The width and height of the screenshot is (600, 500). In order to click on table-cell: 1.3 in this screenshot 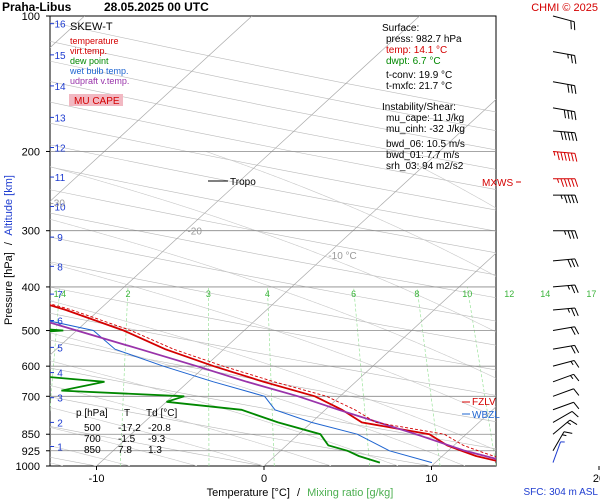, I will do `click(155, 450)`.